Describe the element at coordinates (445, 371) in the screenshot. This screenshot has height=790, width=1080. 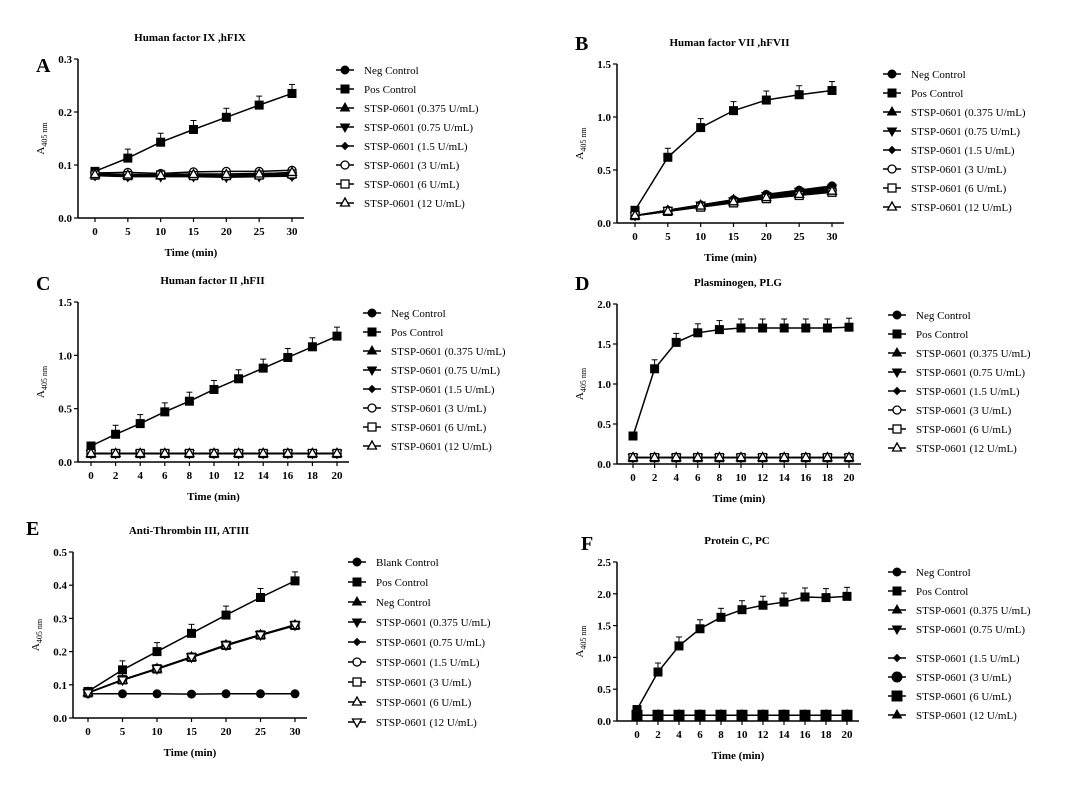
I see `legend-label: STSP-0601 (0.75 U/mL)` at that location.